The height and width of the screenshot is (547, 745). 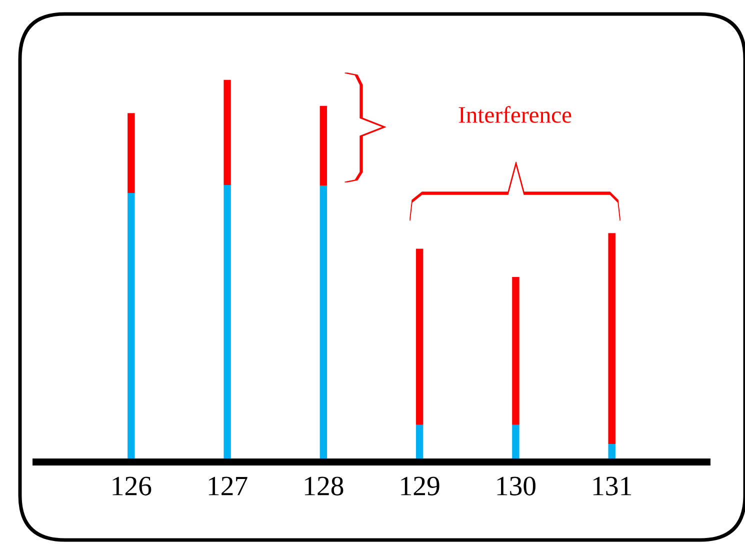 I want to click on x-tick-label: 129, so click(x=420, y=486).